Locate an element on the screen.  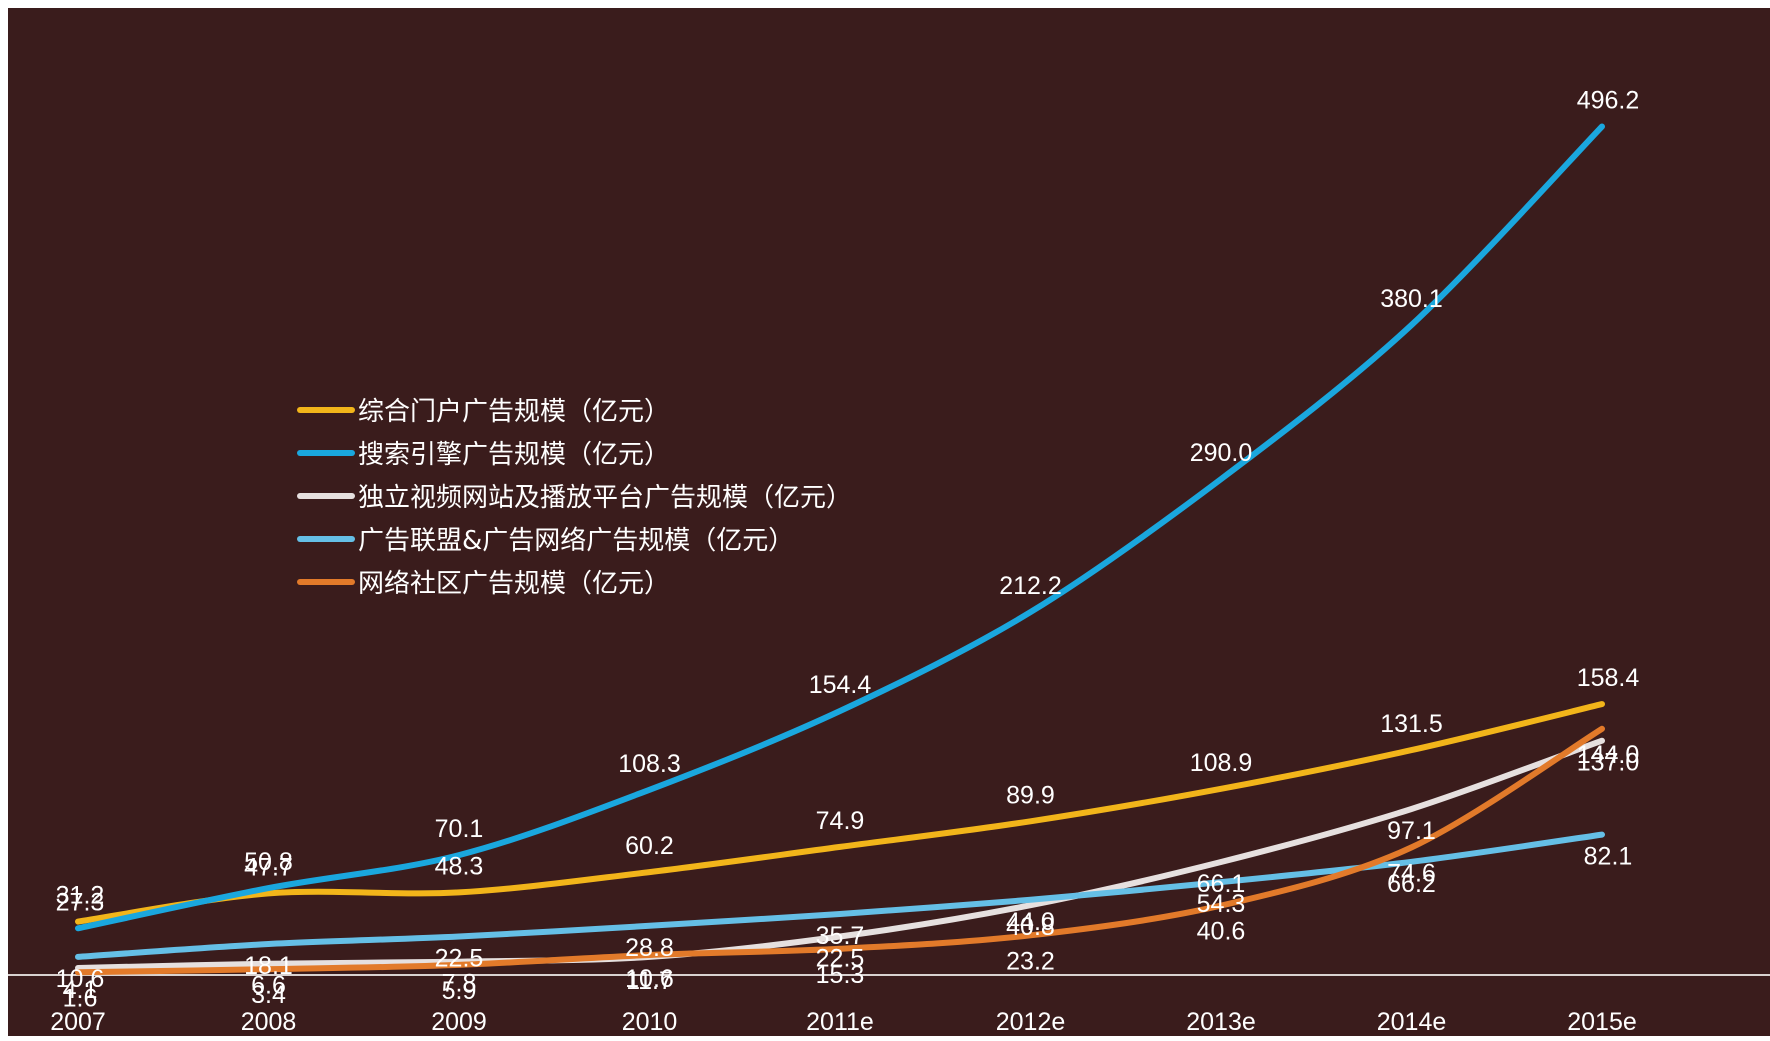
data-label-s4-2: 18.1 is located at coordinates (268, 966).